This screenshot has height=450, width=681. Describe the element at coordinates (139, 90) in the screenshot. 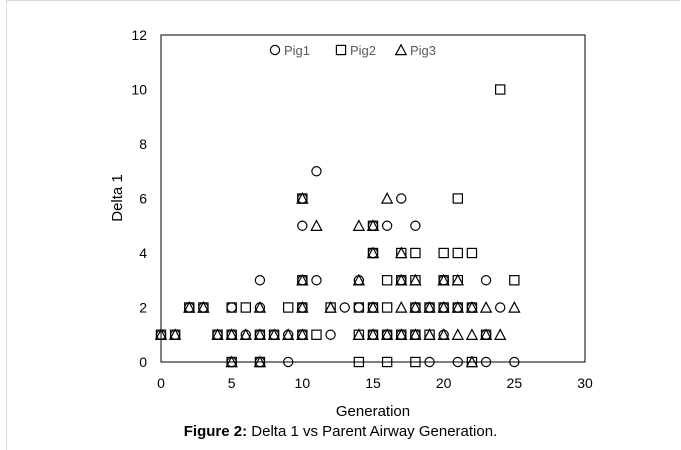

I see `y-tick-label: 10` at that location.